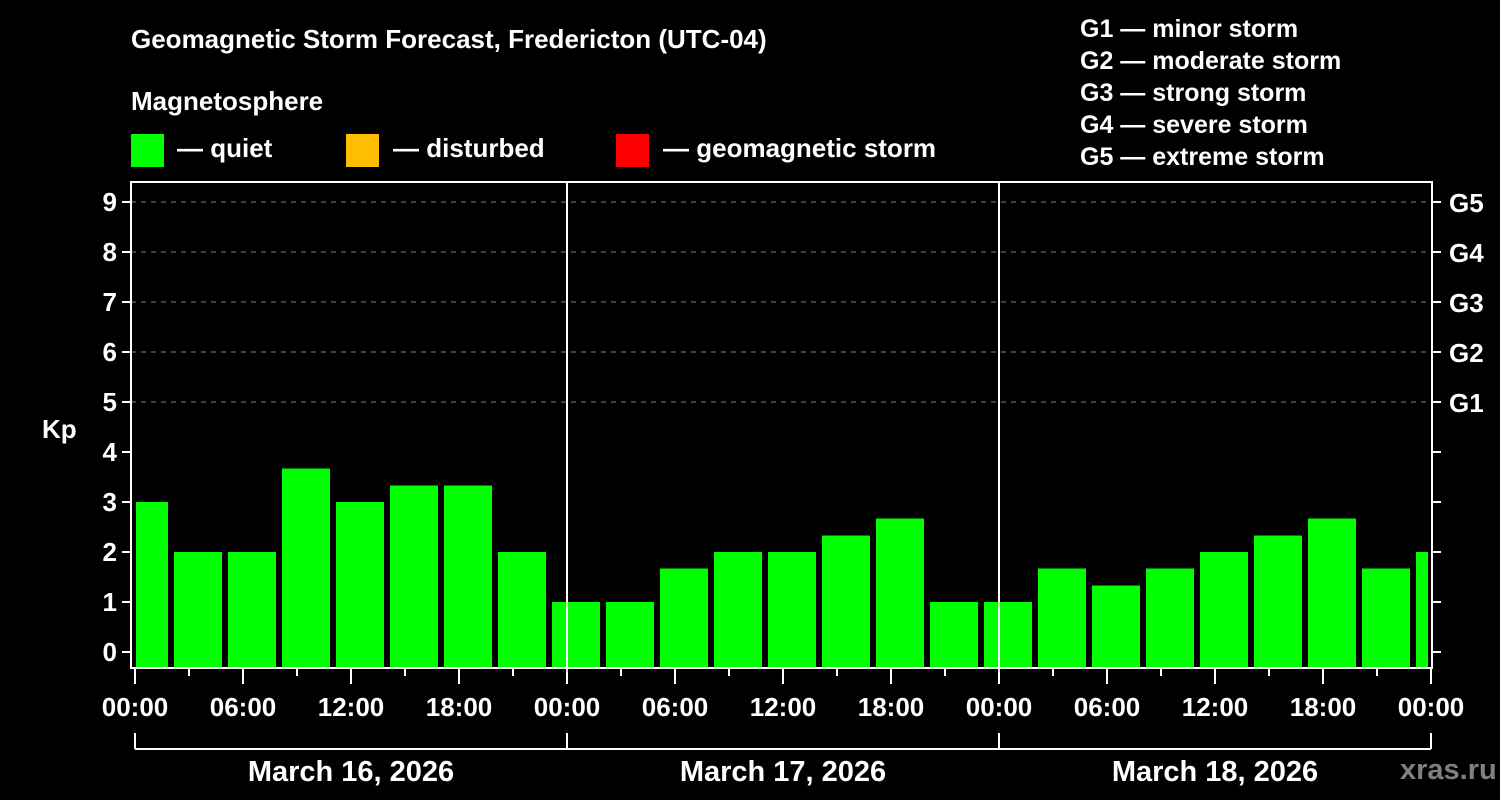 Image resolution: width=1500 pixels, height=800 pixels. I want to click on legend-swatch-quiet, so click(147, 150).